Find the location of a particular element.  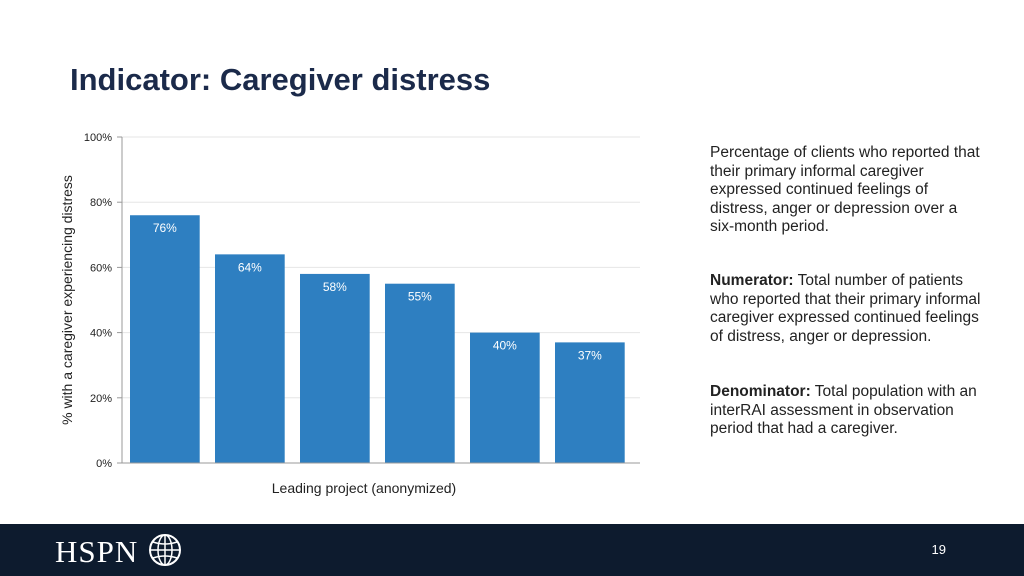

y-tick-label: 40% is located at coordinates (101, 334).